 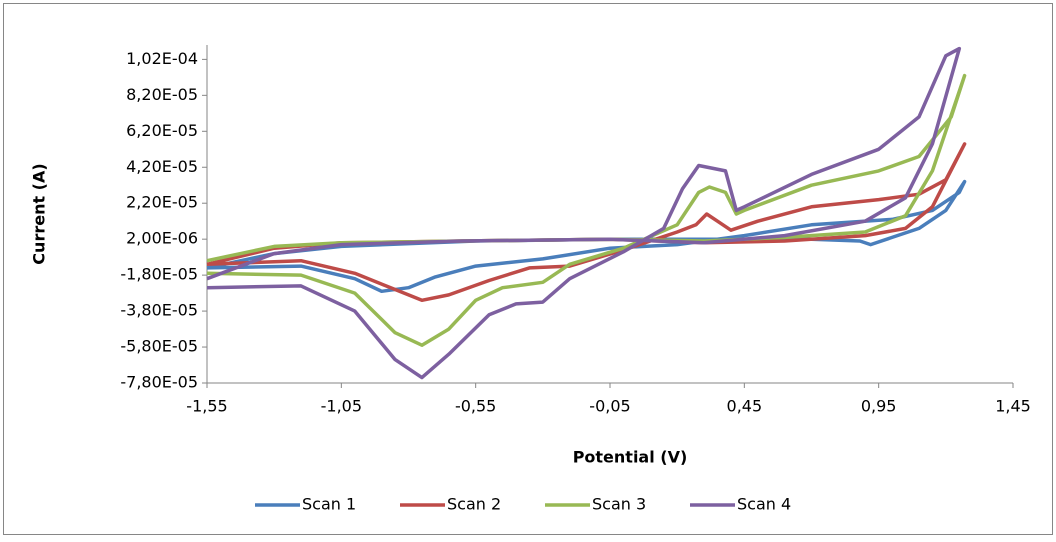 What do you see at coordinates (474, 504) in the screenshot?
I see `legend-label: Scan 2` at bounding box center [474, 504].